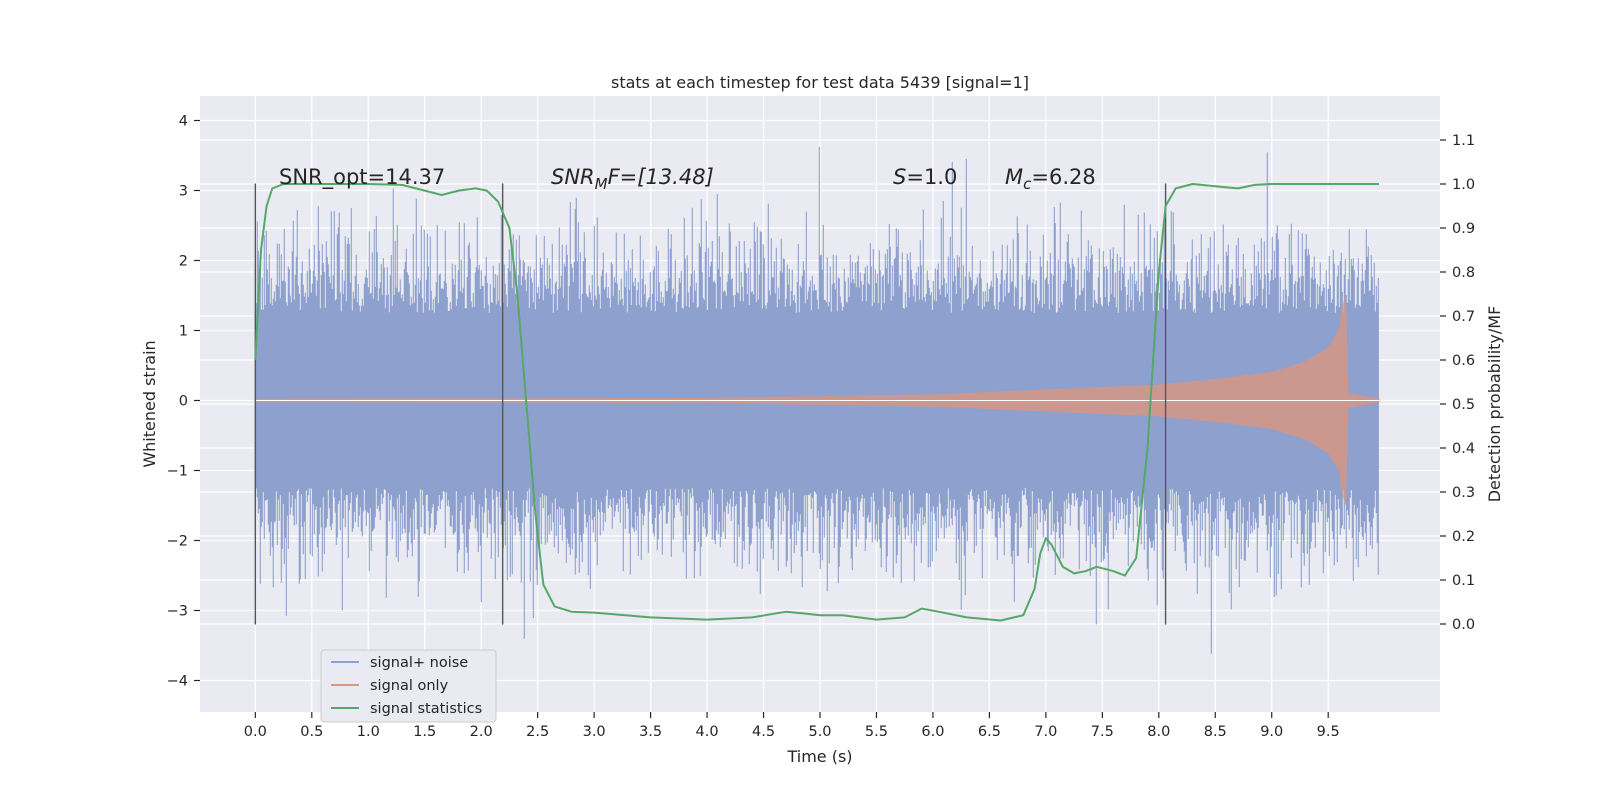 The image size is (1600, 800). I want to click on annotation-snr-mf: SNRMF=[13.48], so click(632, 179).